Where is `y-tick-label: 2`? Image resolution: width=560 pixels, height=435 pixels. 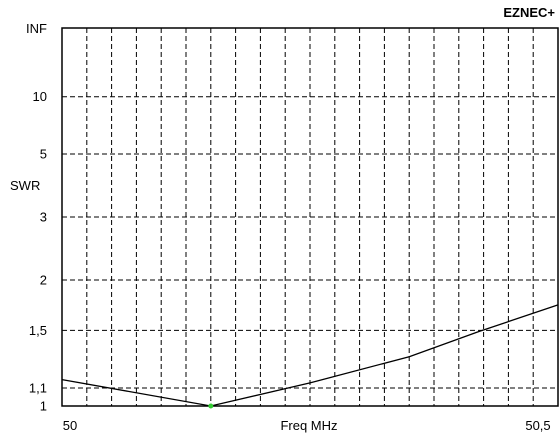 y-tick-label: 2 is located at coordinates (43, 280).